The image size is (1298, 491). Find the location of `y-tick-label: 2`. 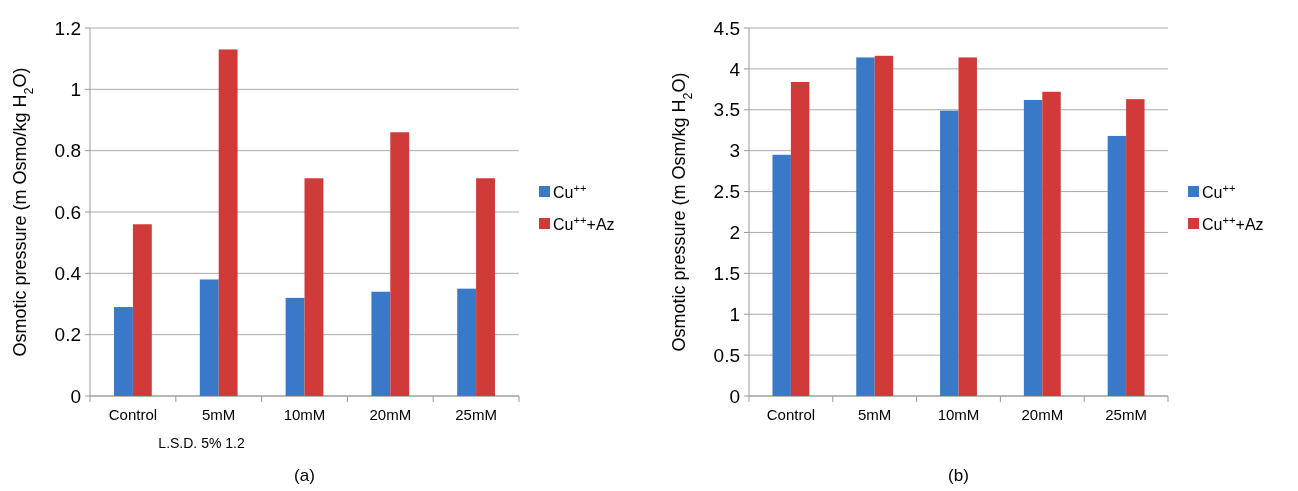

y-tick-label: 2 is located at coordinates (734, 233).